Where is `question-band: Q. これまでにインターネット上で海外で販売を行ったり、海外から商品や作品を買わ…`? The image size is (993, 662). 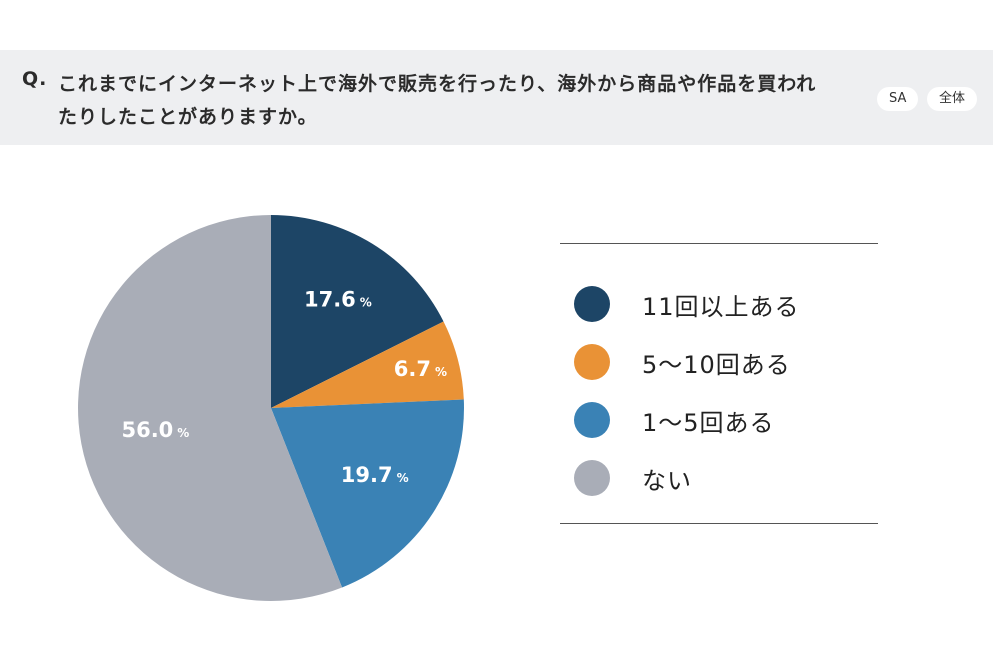 question-band: Q. これまでにインターネット上で海外で販売を行ったり、海外から商品や作品を買わ… is located at coordinates (496, 97).